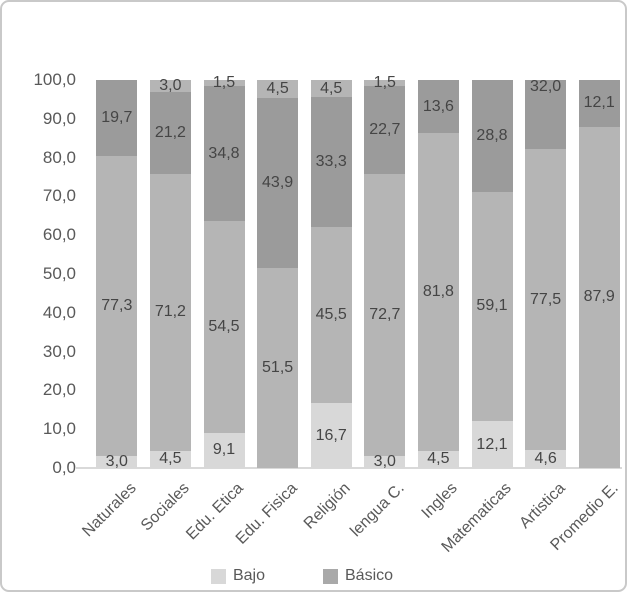 This screenshot has width=627, height=594. I want to click on x-axis-line, so click(349, 468).